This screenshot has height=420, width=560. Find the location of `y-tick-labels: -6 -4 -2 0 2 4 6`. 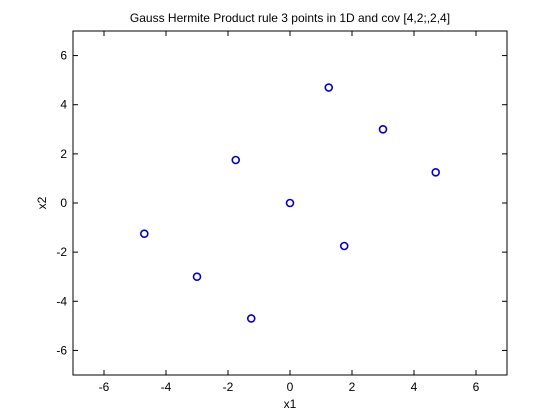

y-tick-labels: -6 -4 -2 0 2 4 6 is located at coordinates (61, 203).